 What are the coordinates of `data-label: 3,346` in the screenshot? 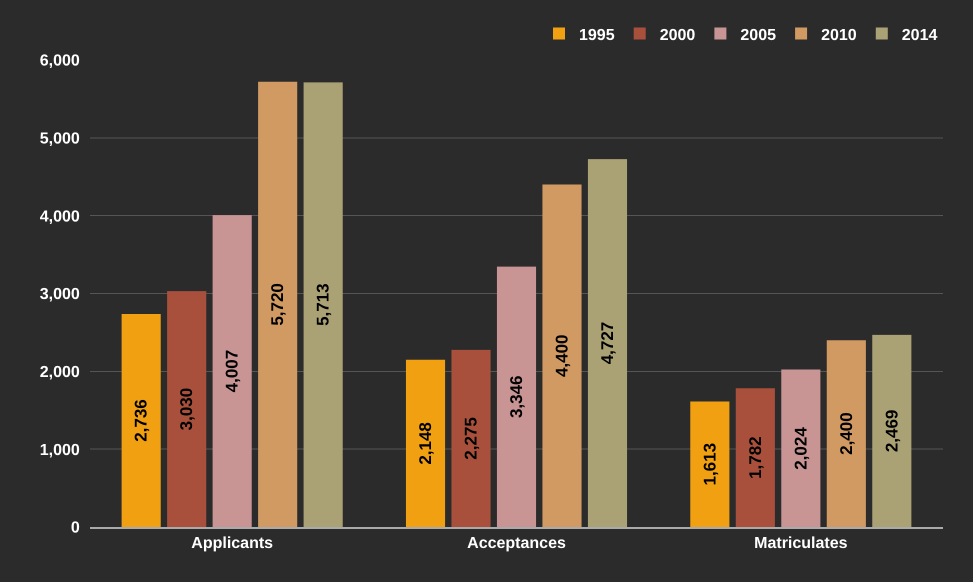 It's located at (516, 397).